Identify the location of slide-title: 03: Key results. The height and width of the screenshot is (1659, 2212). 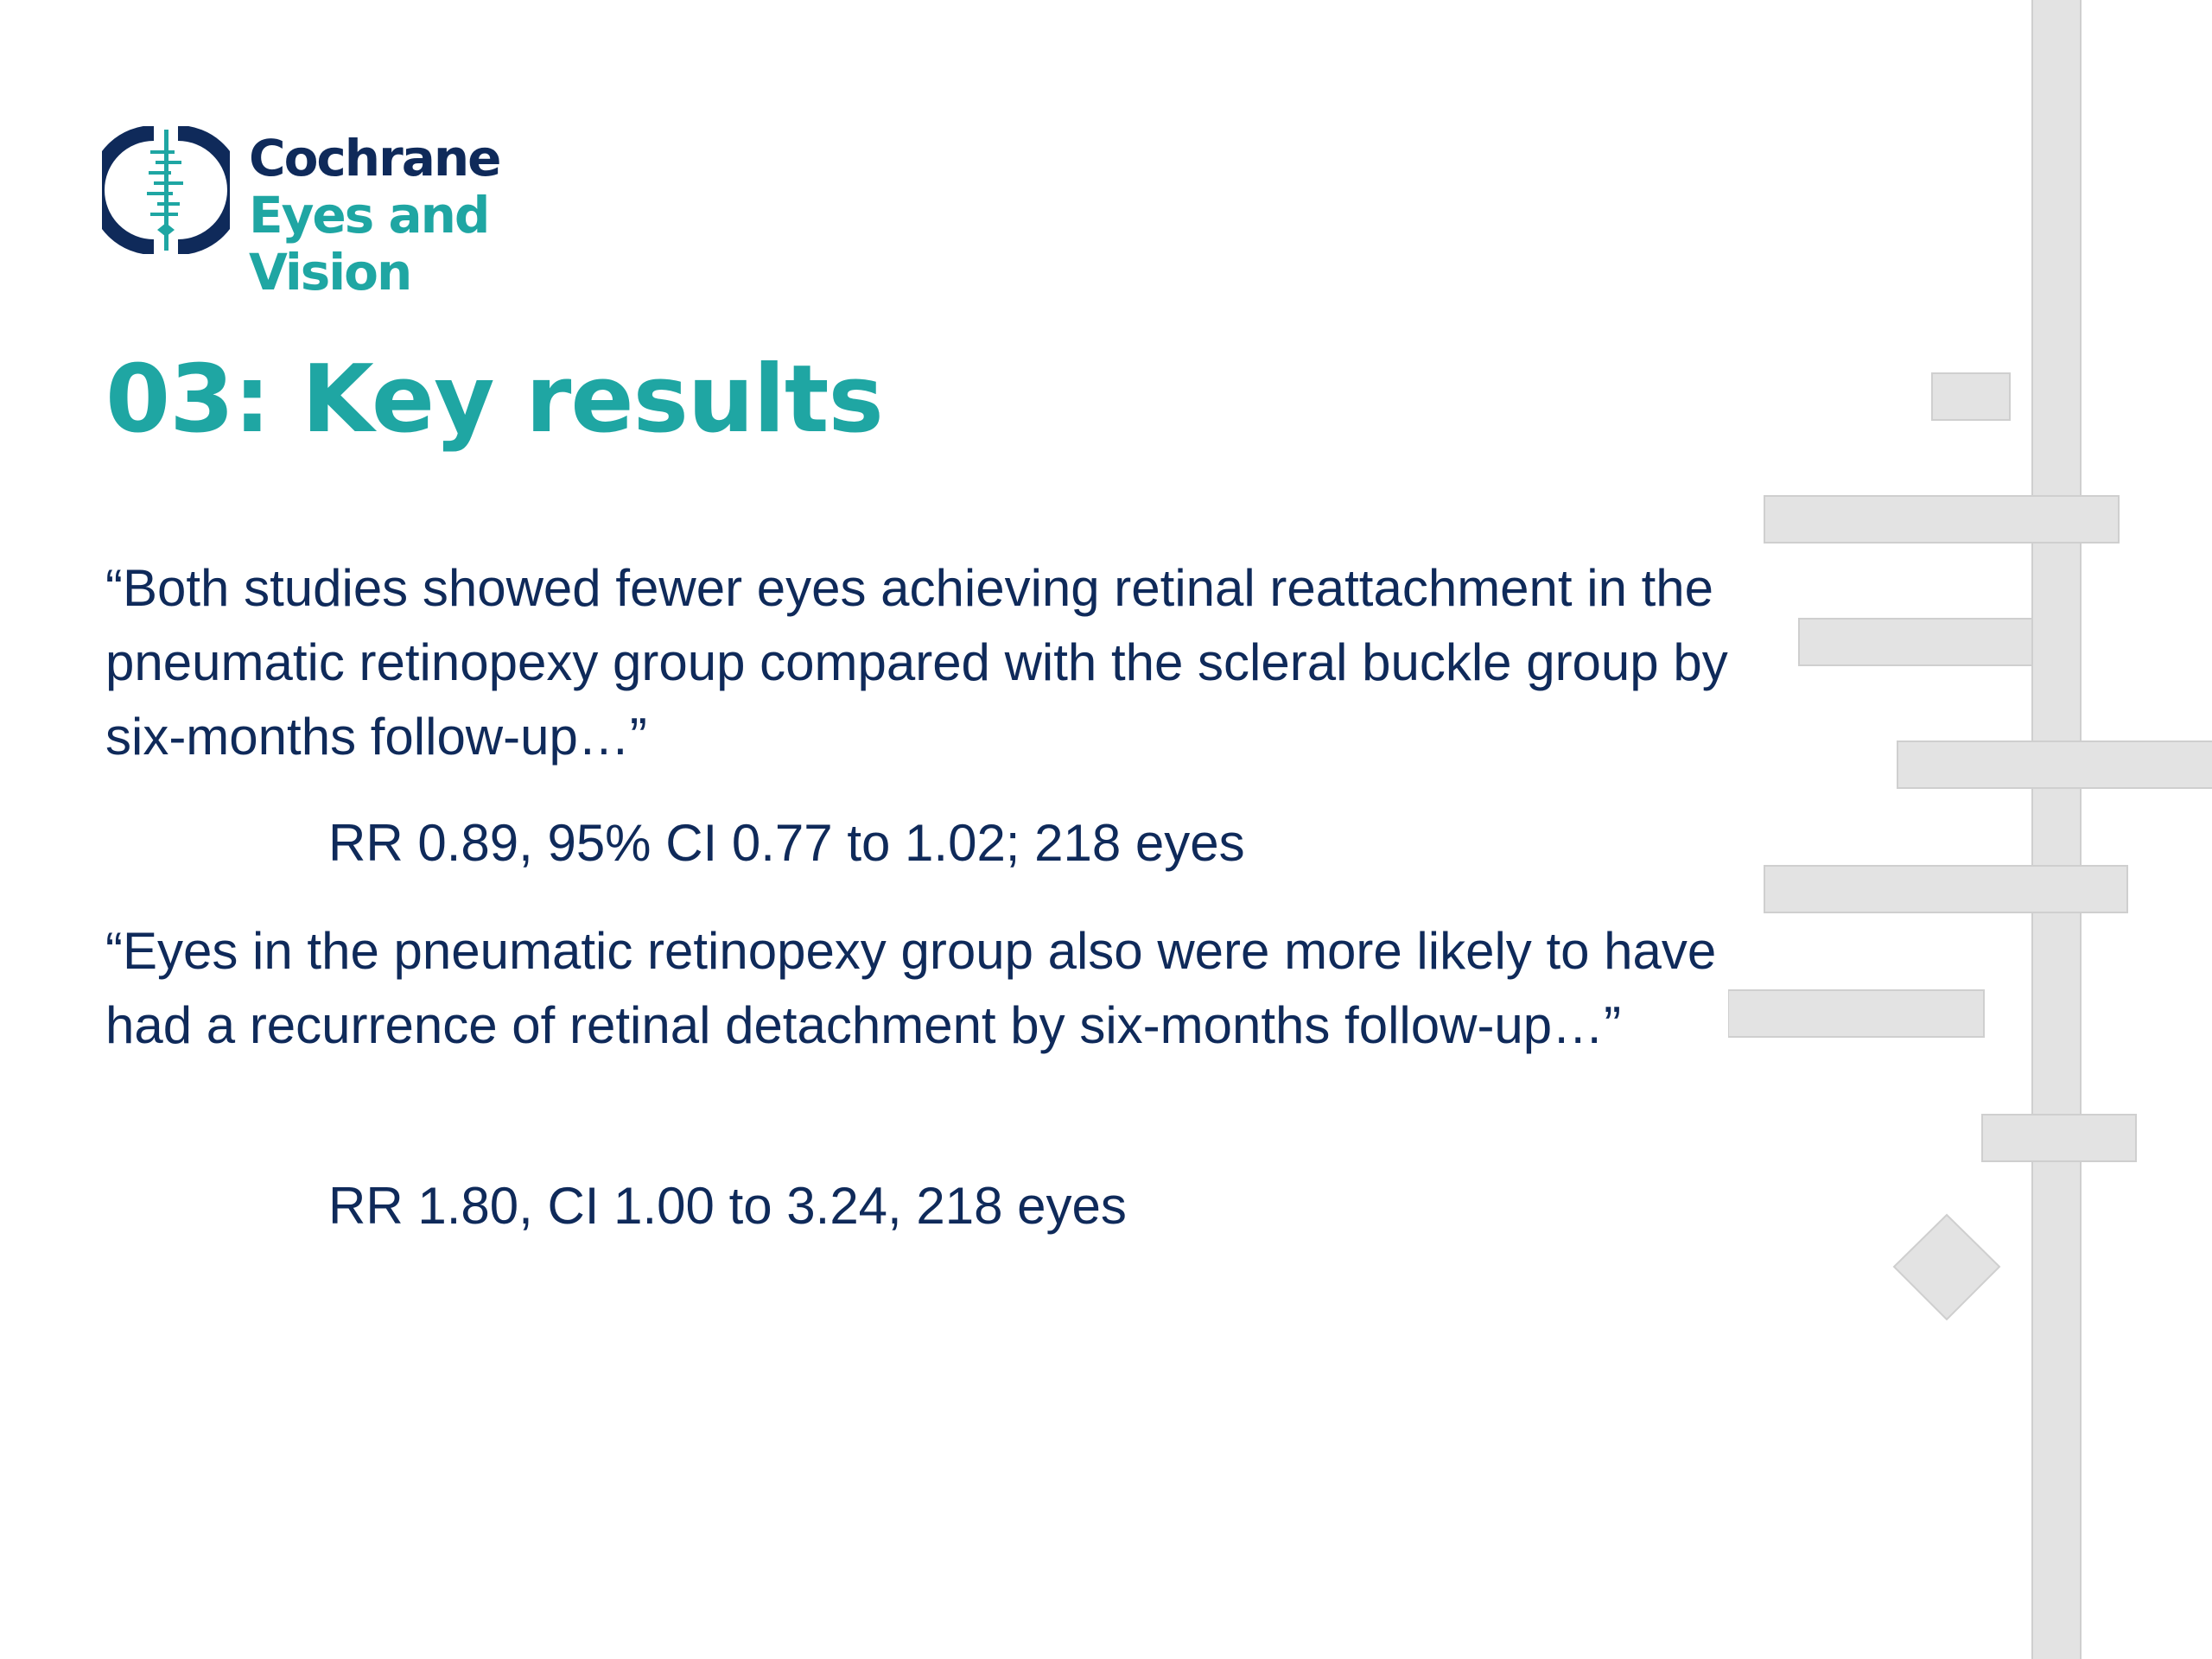
(494, 400).